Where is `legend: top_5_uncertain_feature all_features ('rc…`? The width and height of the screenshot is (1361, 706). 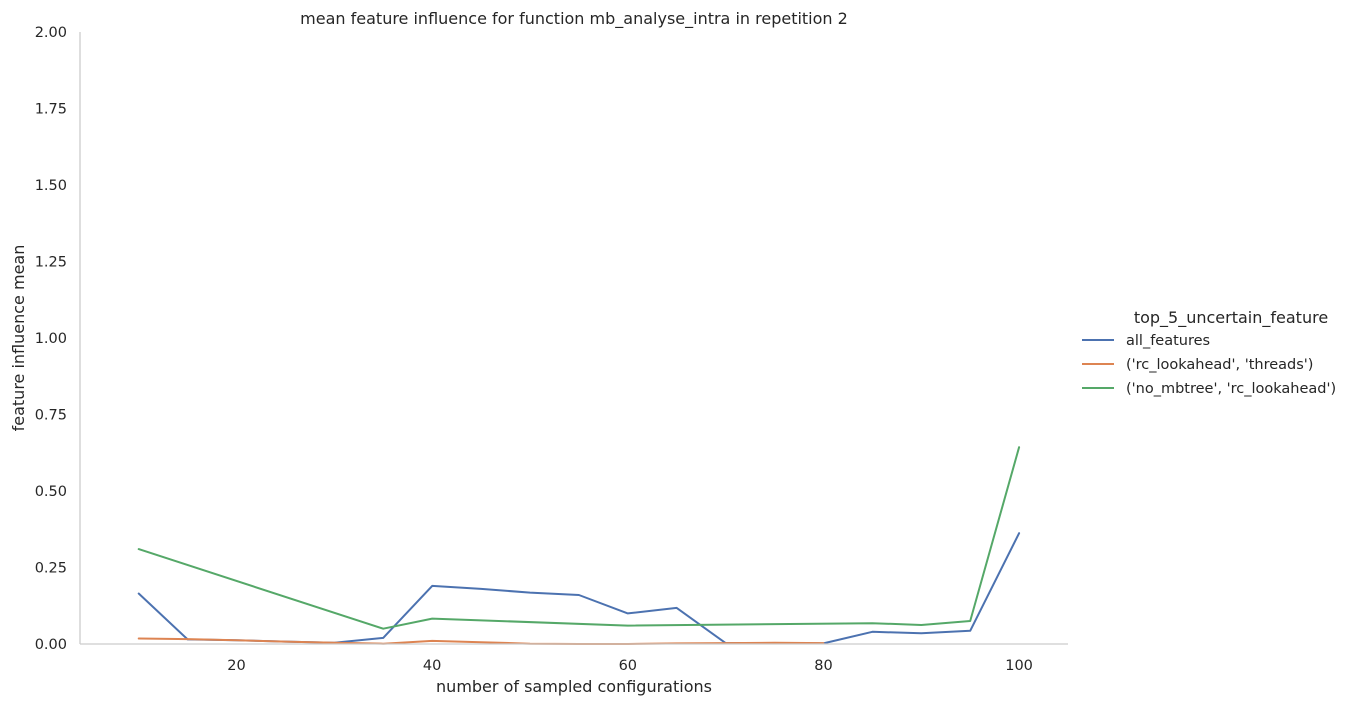
legend: top_5_uncertain_feature all_features ('rc… is located at coordinates (1209, 352).